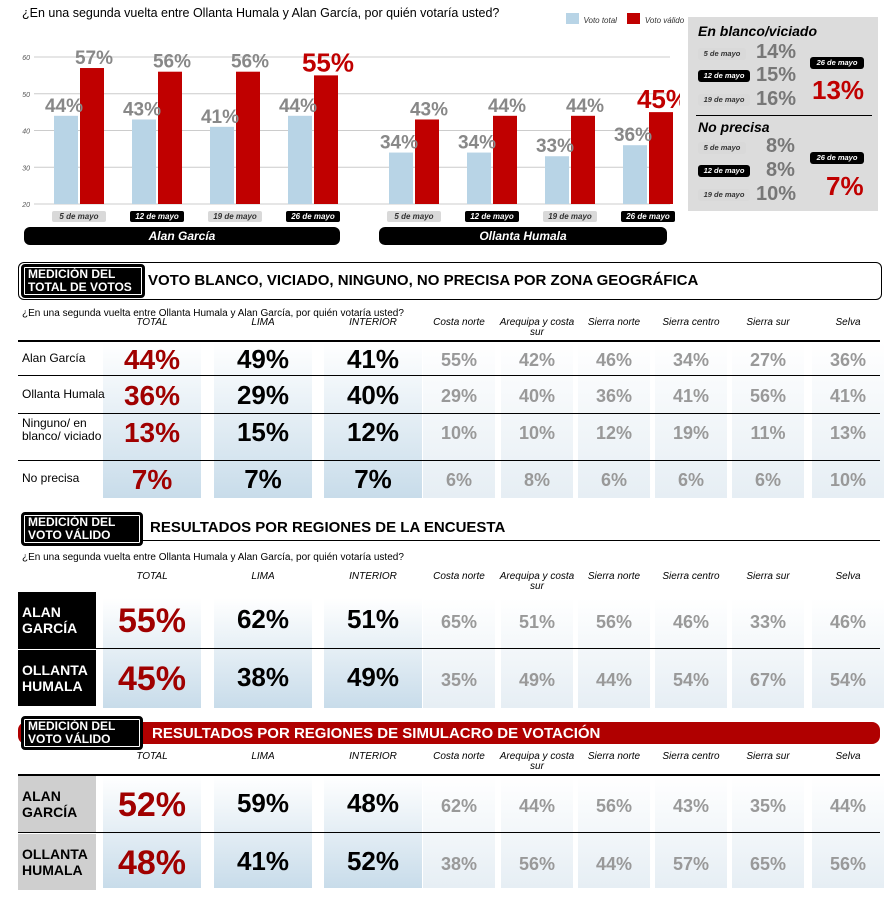  Describe the element at coordinates (399, 143) in the screenshot. I see `data-label-total: 34%` at that location.